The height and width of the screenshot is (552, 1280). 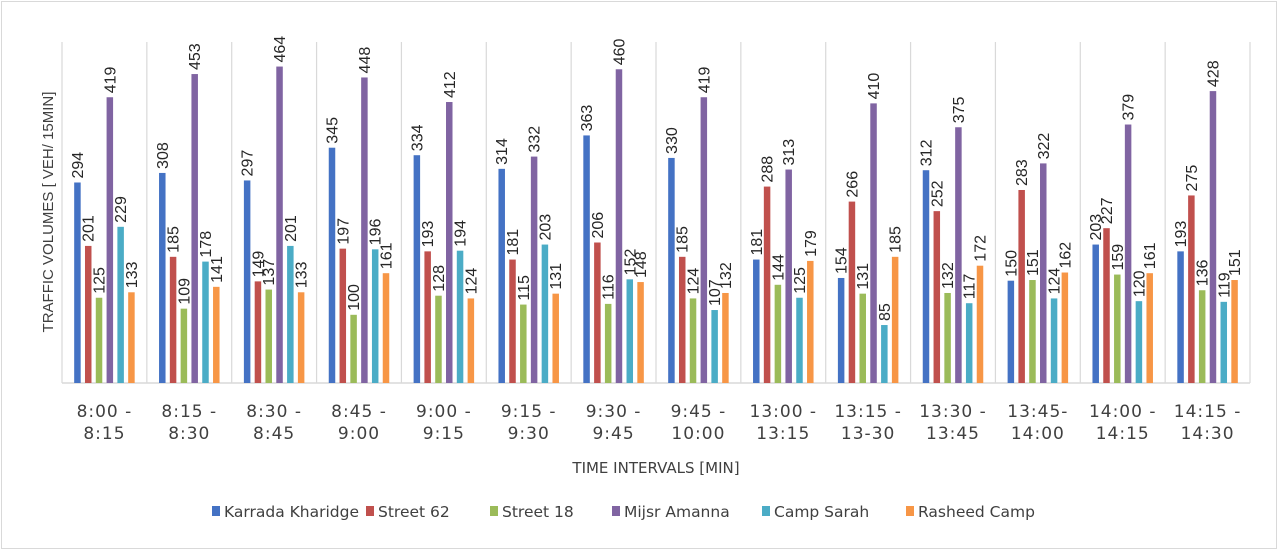 I want to click on data-label: 379, so click(x=1129, y=107).